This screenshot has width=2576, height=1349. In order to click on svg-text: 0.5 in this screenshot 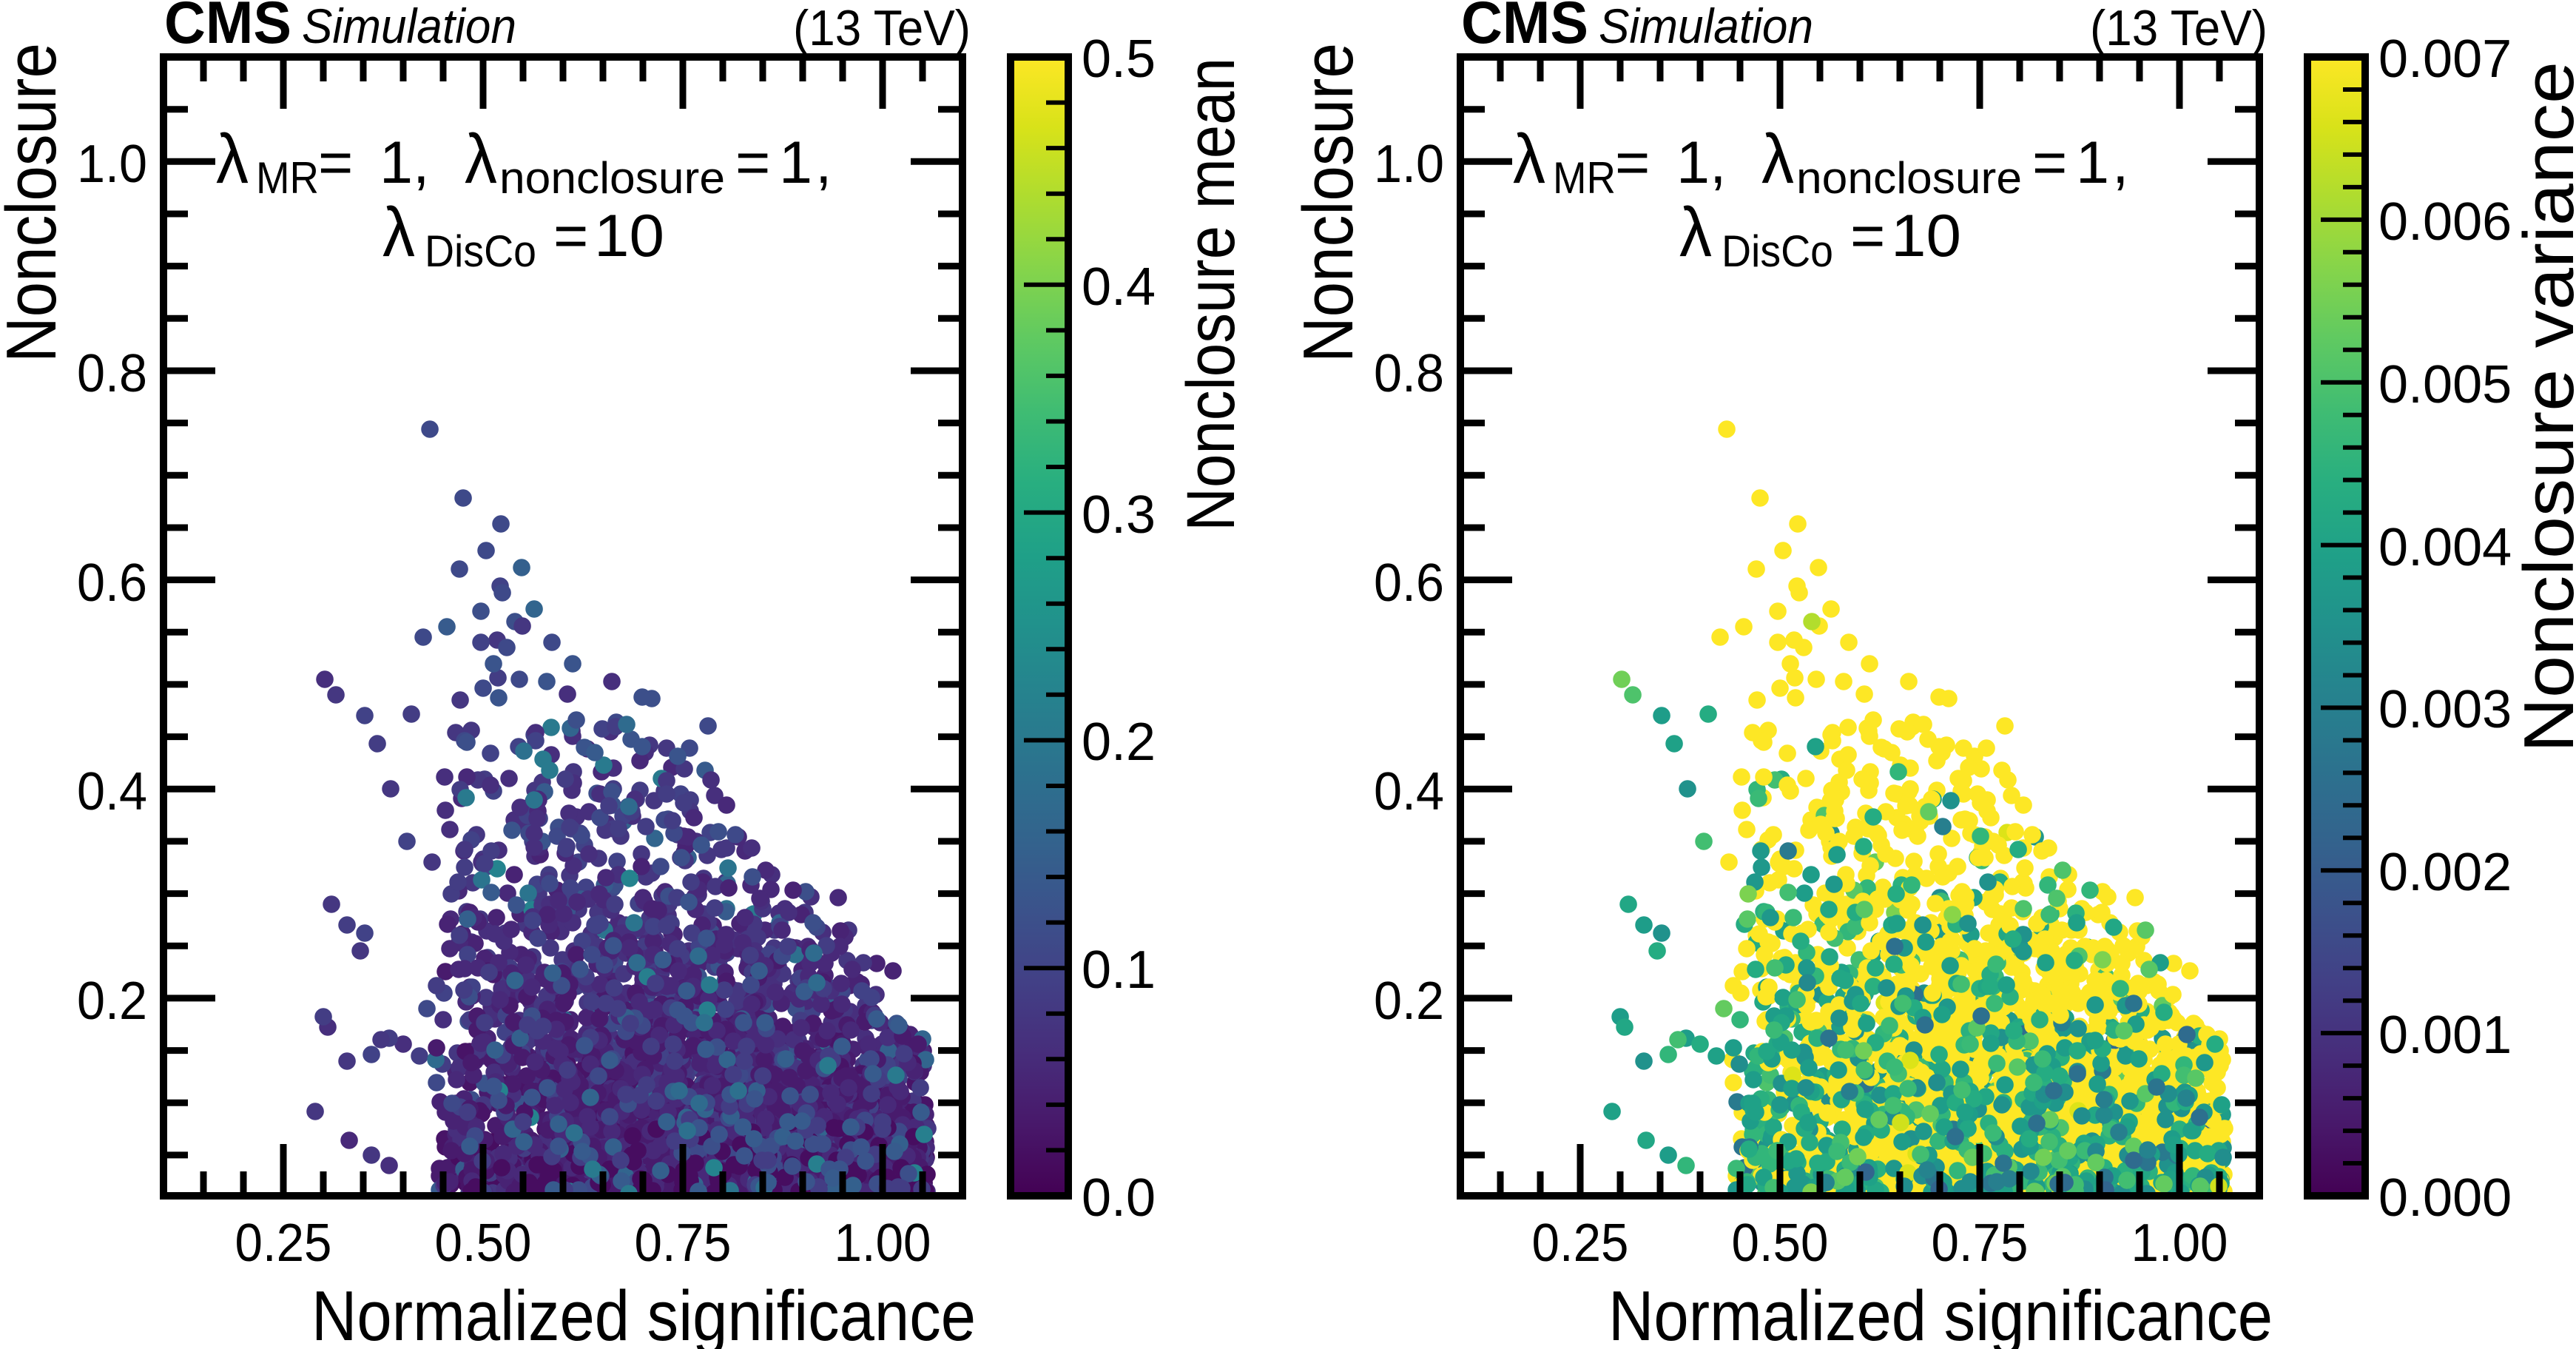, I will do `click(1119, 60)`.